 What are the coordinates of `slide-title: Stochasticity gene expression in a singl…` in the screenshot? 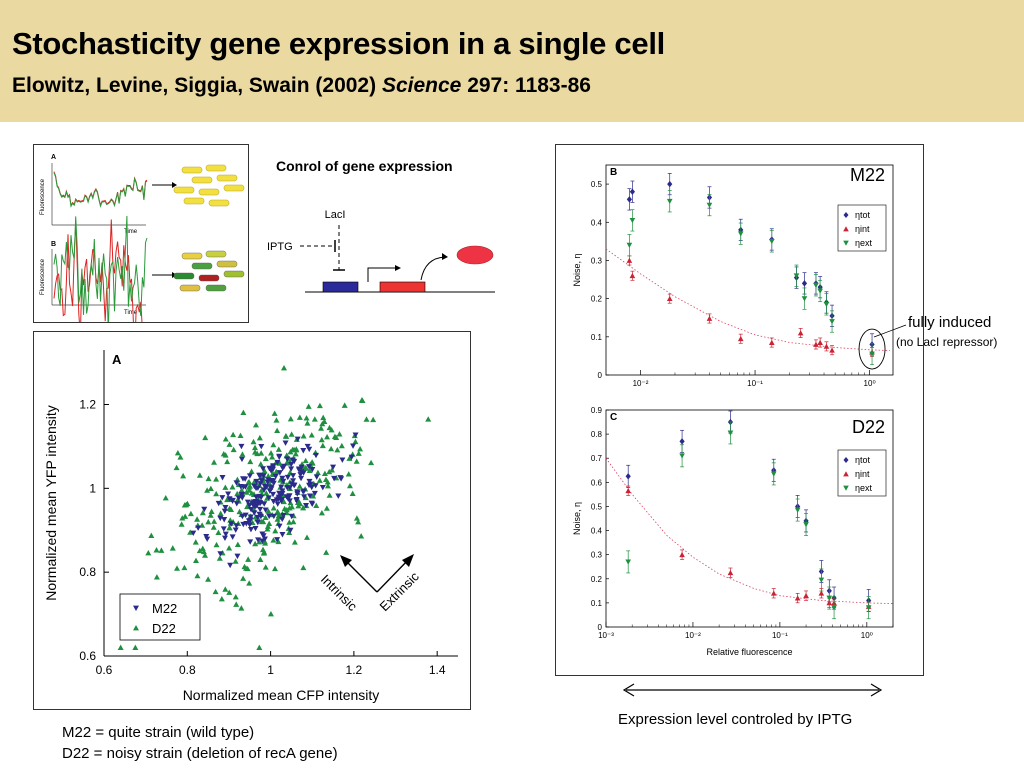 It's located at (338, 43).